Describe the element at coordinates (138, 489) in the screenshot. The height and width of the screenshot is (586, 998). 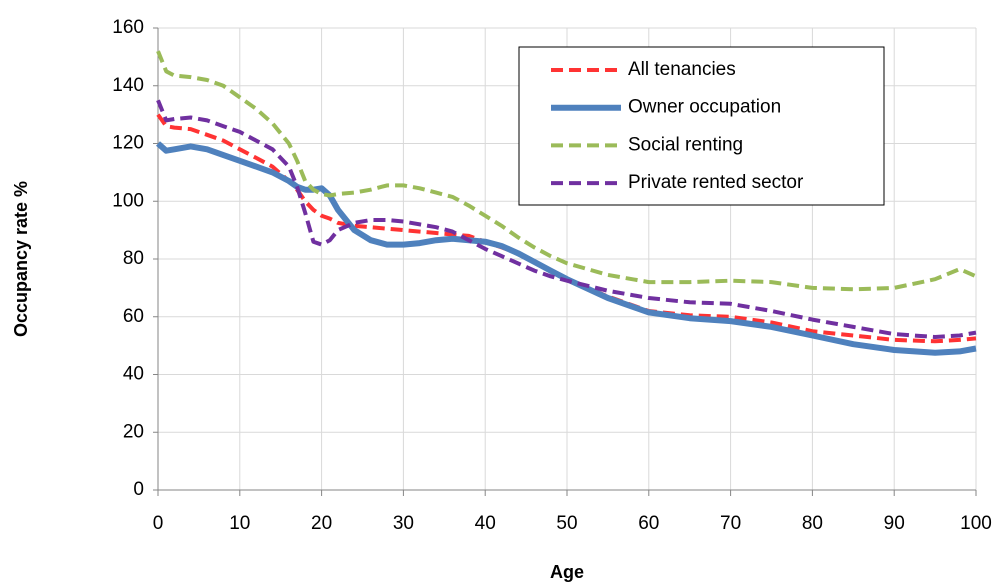
I see `y-tick-label: 0` at that location.